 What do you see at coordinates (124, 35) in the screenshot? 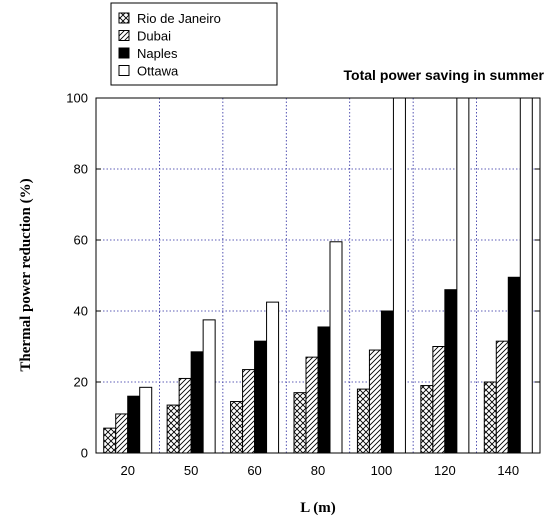
I see `legend-swatch-dubai` at bounding box center [124, 35].